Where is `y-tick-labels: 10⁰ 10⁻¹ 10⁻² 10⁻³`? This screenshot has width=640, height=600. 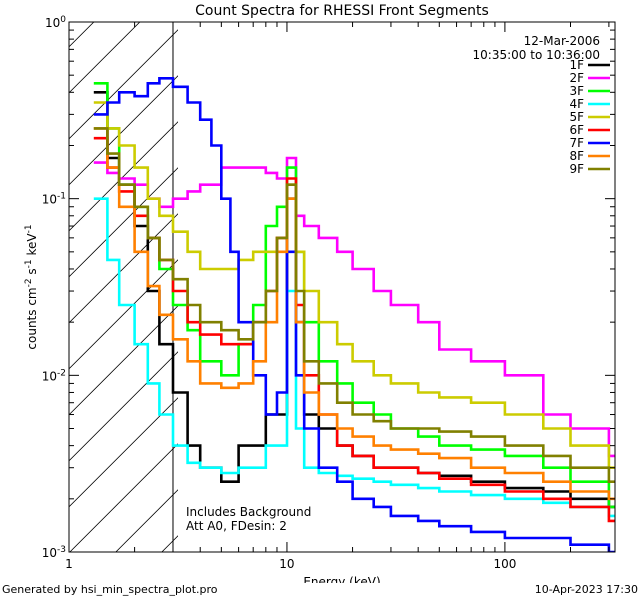 y-tick-labels: 10⁰ 10⁻¹ 10⁻² 10⁻³ is located at coordinates (54, 287).